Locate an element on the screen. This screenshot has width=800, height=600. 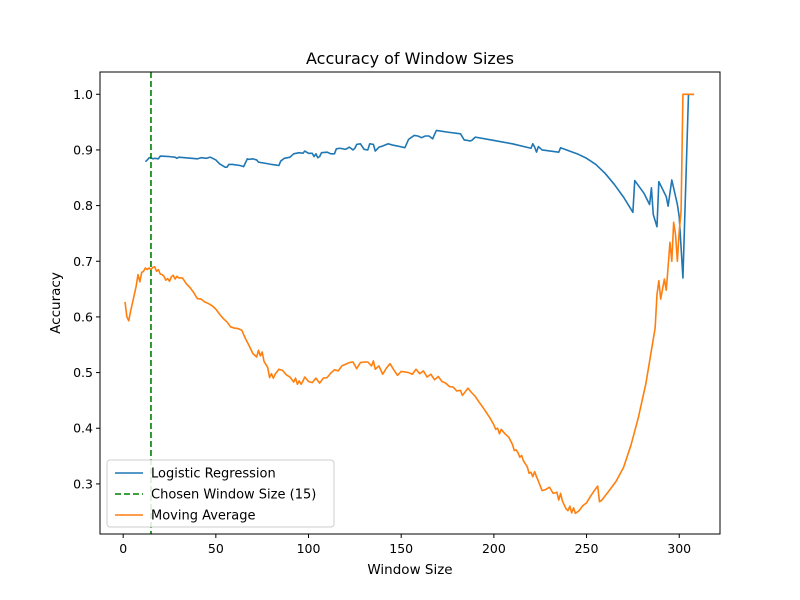
chart-title: Accuracy of Window Sizes is located at coordinates (410, 58).